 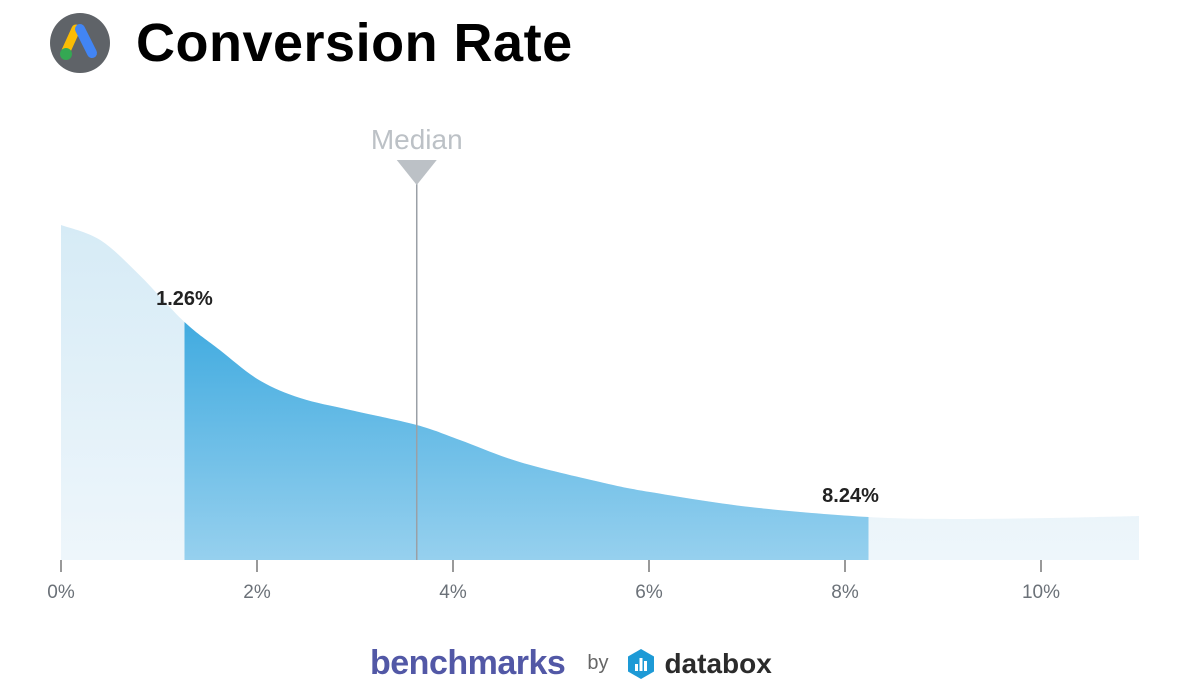 What do you see at coordinates (1041, 592) in the screenshot?
I see `x-tick-label: 10%` at bounding box center [1041, 592].